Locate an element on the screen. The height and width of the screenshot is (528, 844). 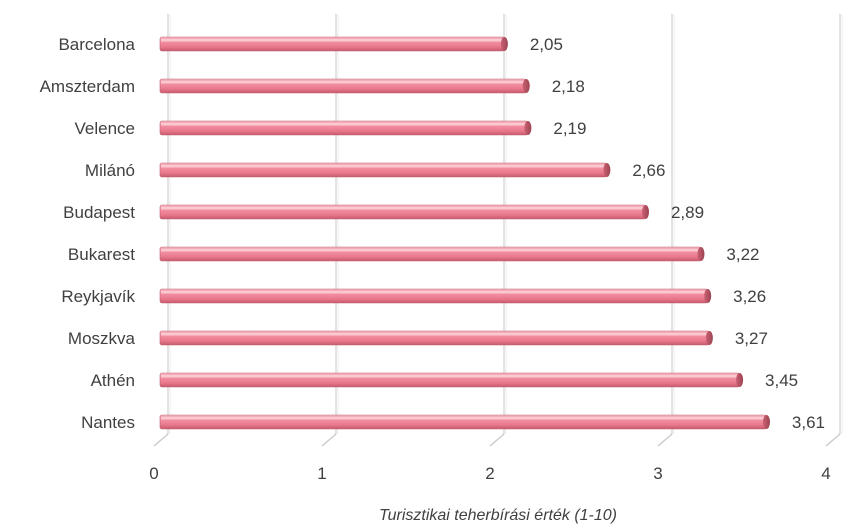
value-label: 3,22 is located at coordinates (742, 254).